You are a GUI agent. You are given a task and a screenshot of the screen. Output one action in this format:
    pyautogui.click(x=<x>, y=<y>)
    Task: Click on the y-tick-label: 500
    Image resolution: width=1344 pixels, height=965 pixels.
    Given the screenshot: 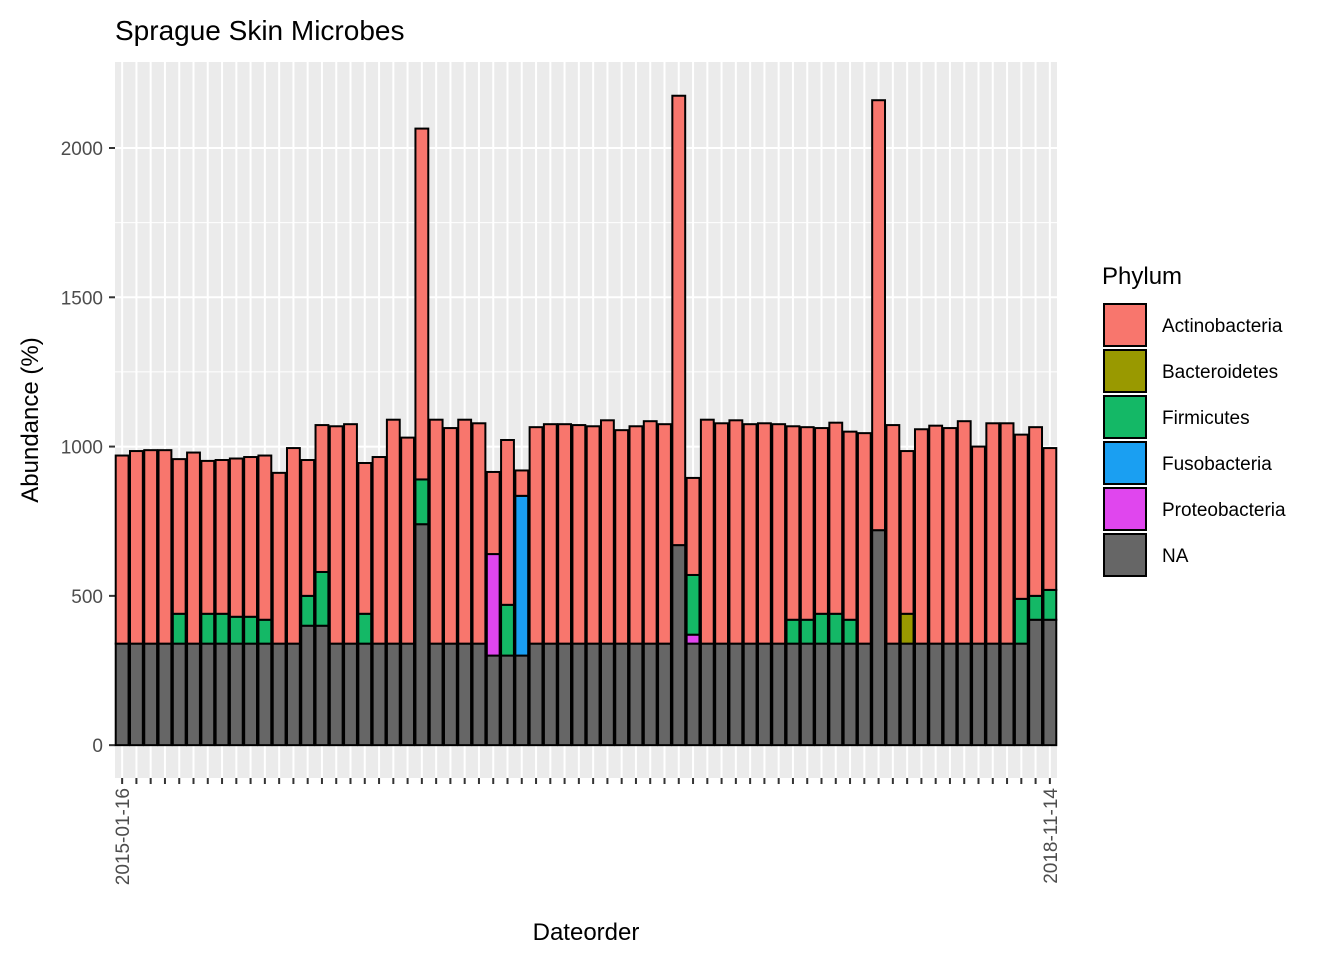 What is the action you would take?
    pyautogui.click(x=87, y=597)
    